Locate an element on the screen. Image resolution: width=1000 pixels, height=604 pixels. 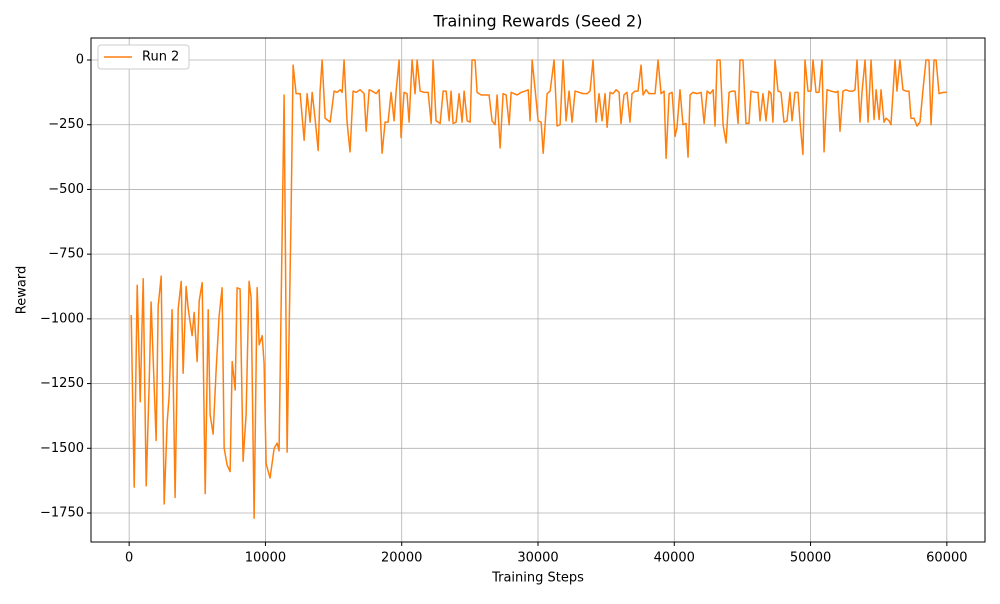
x-tick-label: 10000 is located at coordinates (265, 558).